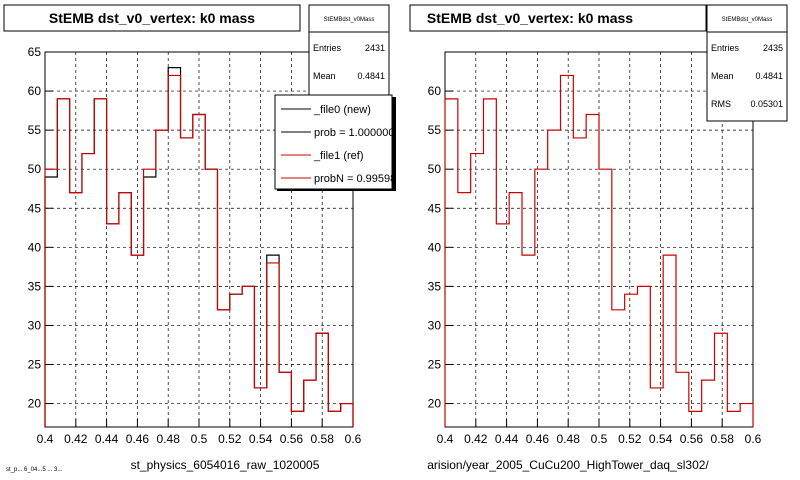 This screenshot has width=800, height=480. What do you see at coordinates (435, 365) in the screenshot?
I see `right-chart-ytick-label: 25` at bounding box center [435, 365].